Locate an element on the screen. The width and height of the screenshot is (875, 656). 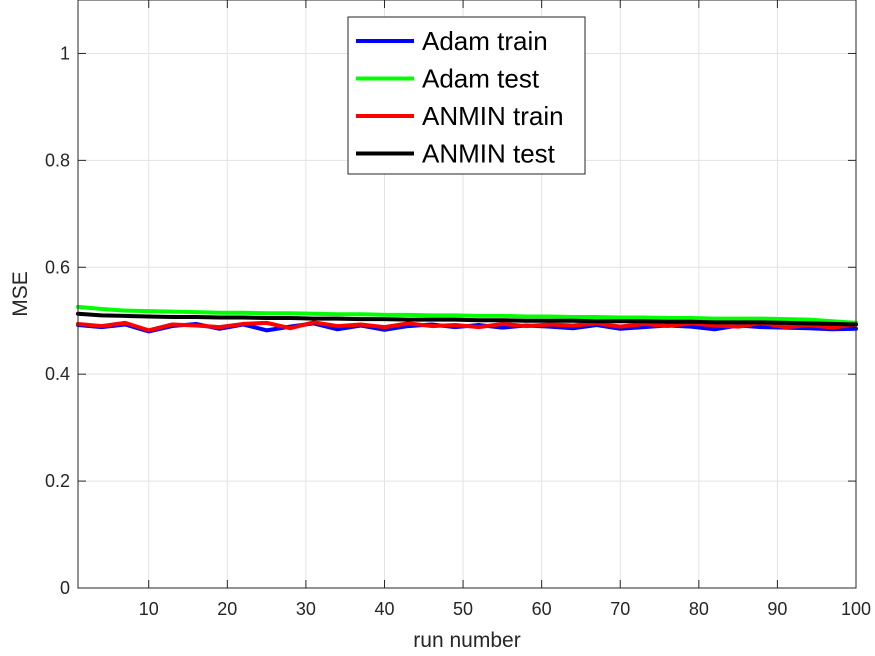
legend: Adam train Adam test ANMIN train ANMIN test is located at coordinates (466, 95).